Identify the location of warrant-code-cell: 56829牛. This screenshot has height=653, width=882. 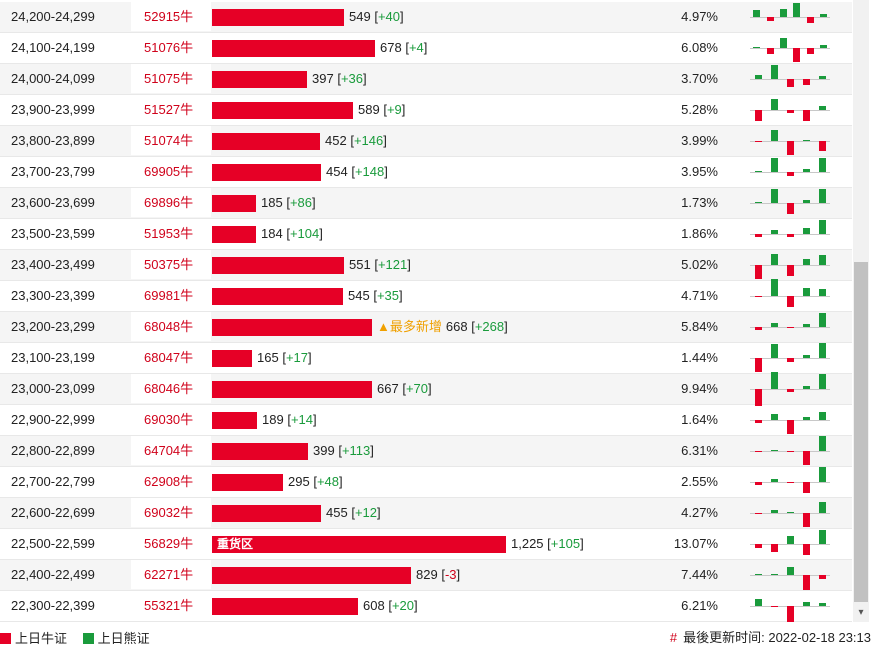
(171, 543).